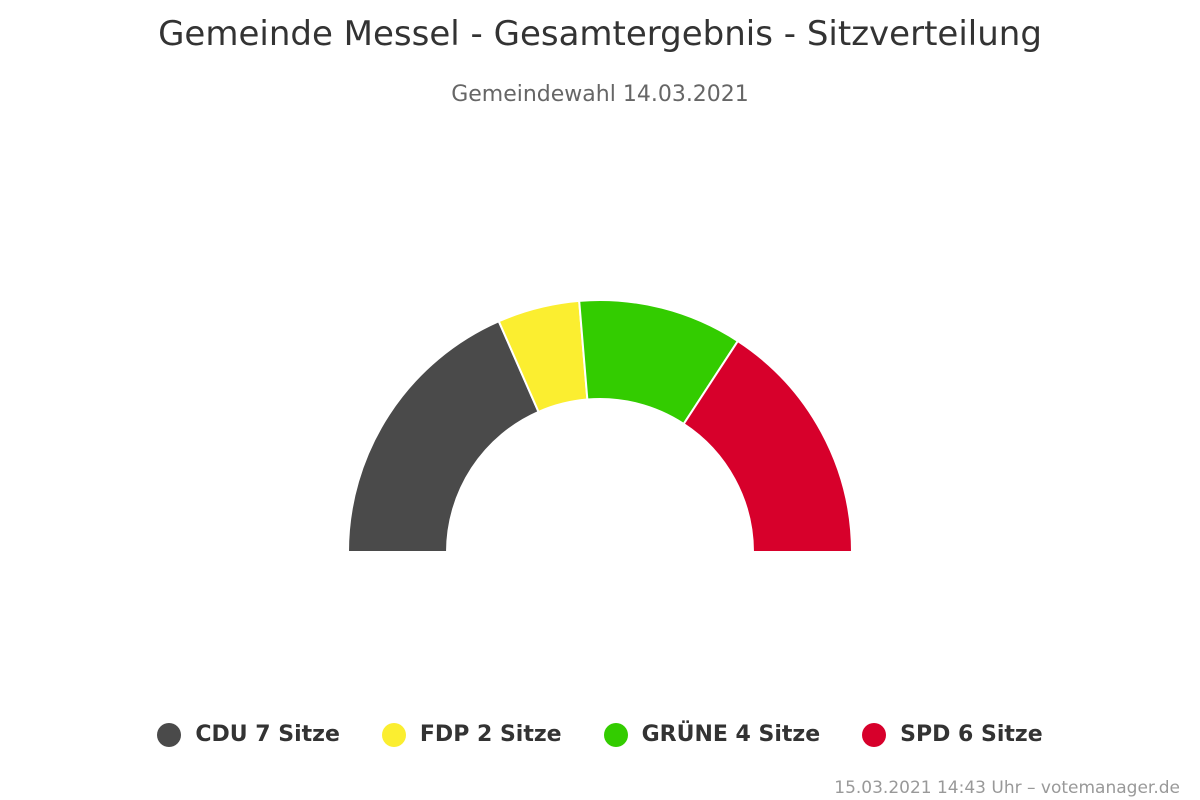  I want to click on slice-cdu, so click(443, 436).